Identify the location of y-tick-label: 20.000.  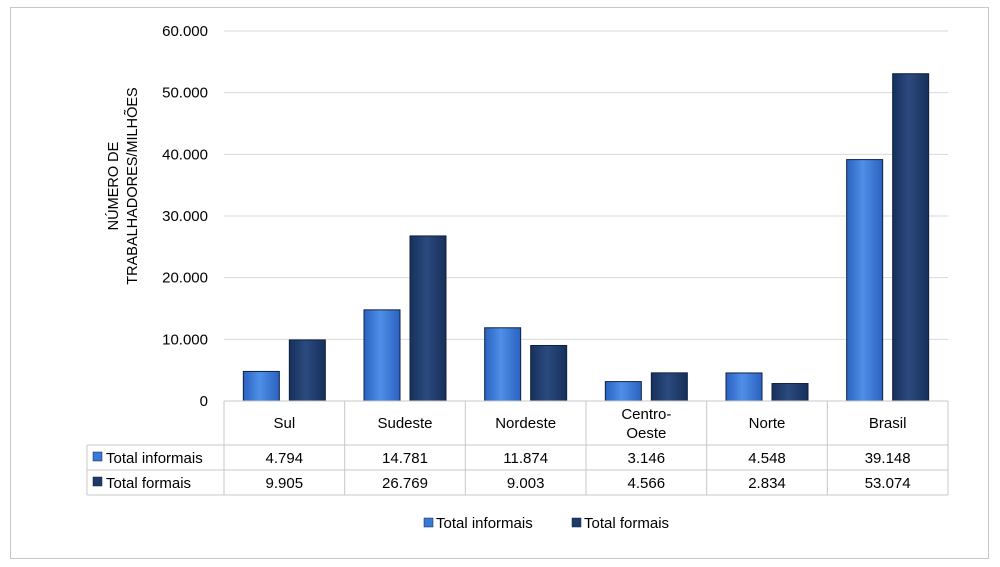
(185, 278).